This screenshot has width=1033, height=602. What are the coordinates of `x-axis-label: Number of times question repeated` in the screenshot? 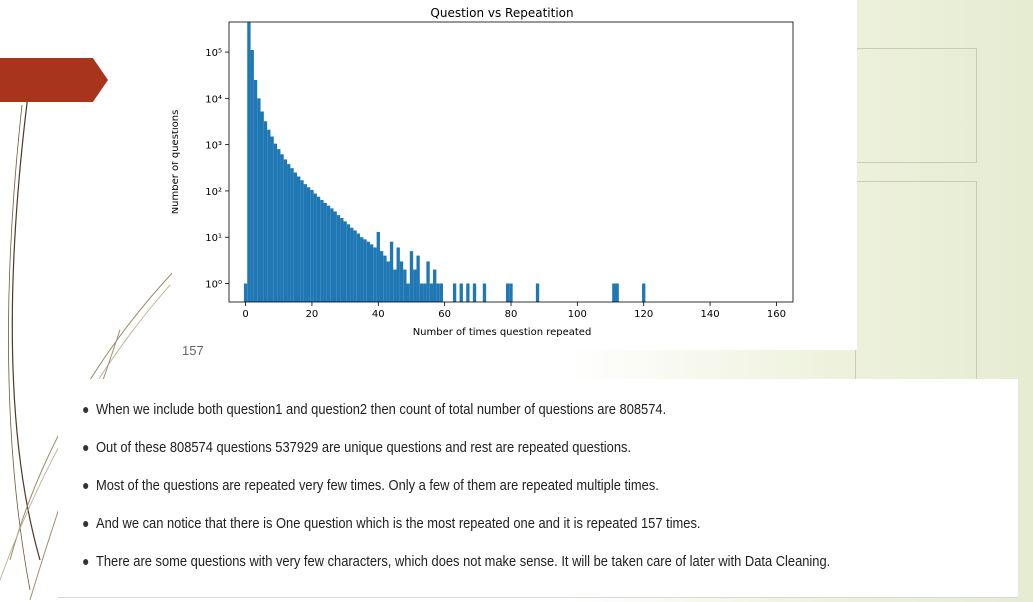 It's located at (502, 332).